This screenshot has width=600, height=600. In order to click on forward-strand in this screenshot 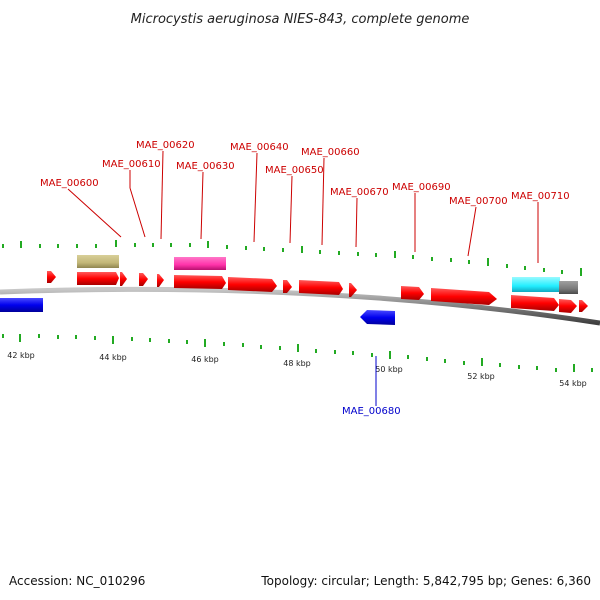, I will do `click(317, 292)`.